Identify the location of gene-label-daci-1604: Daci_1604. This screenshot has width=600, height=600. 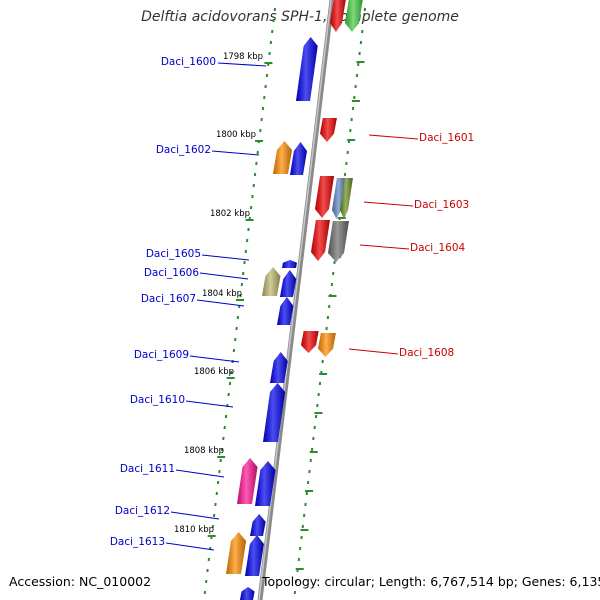
(412, 248).